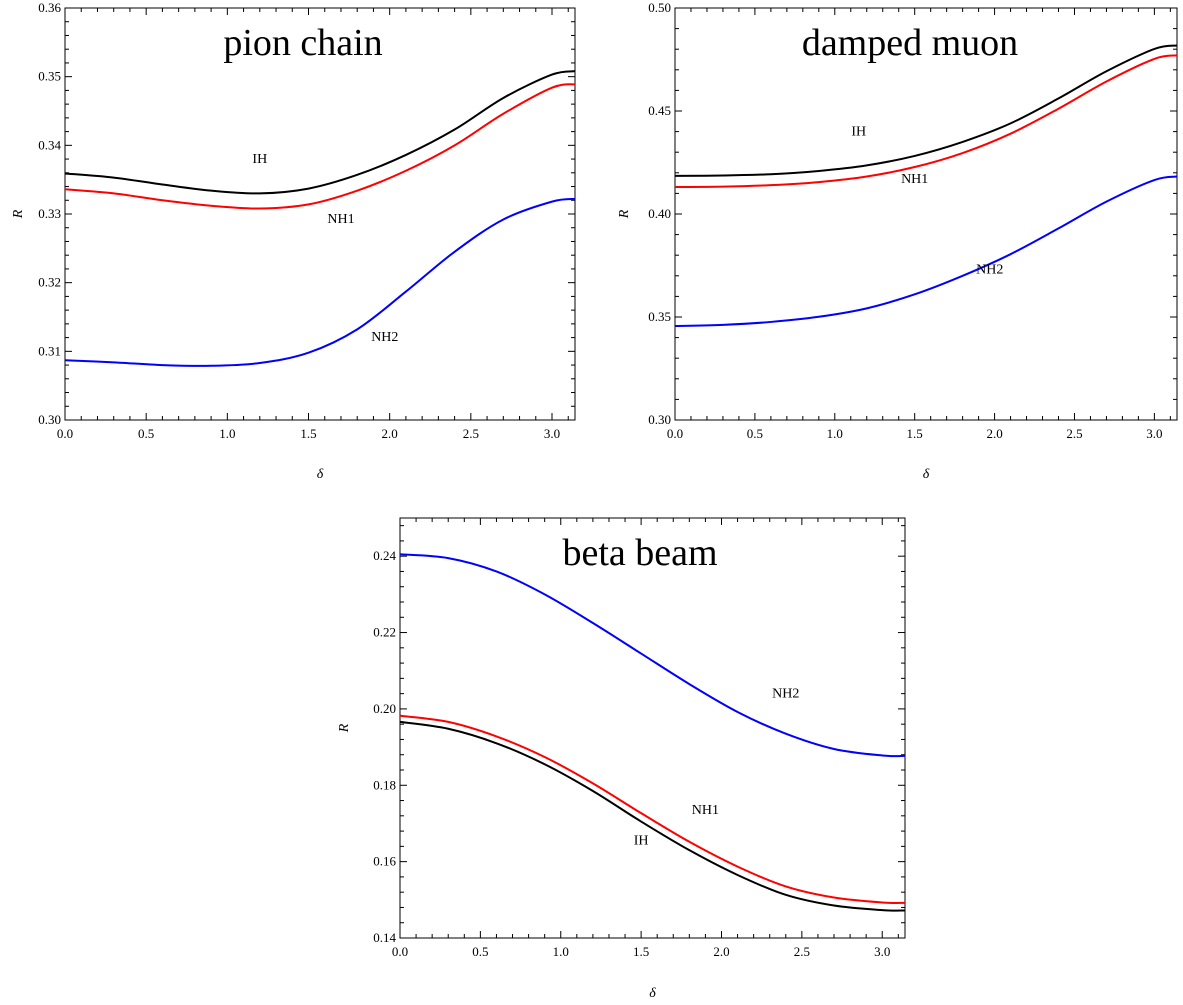 Image resolution: width=1183 pixels, height=1005 pixels. I want to click on chart-title: damped muon, so click(910, 43).